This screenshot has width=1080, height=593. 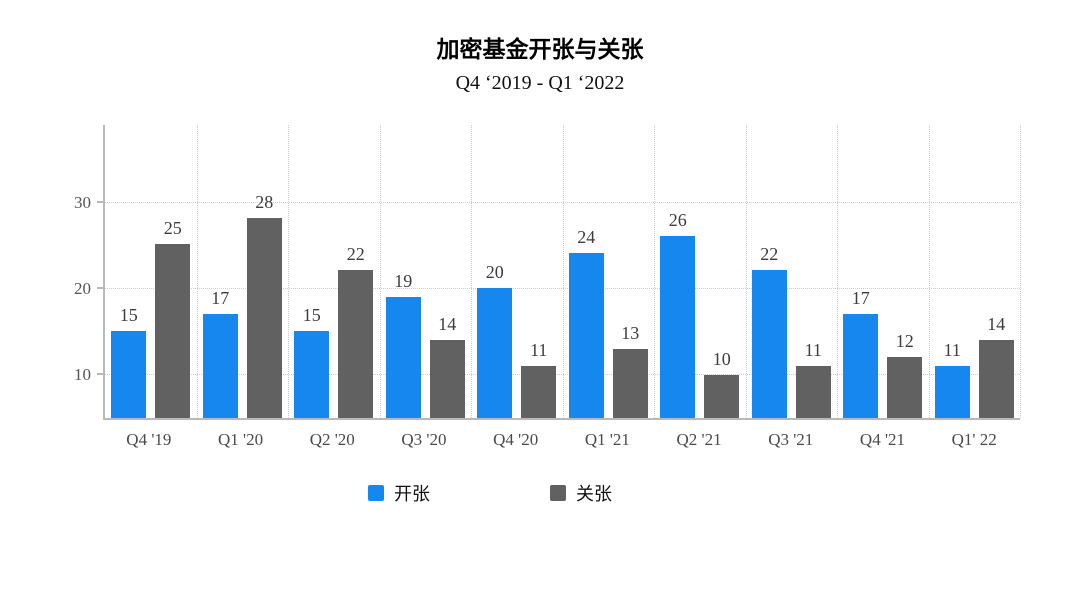 I want to click on bar-slot: 10, so click(x=722, y=271).